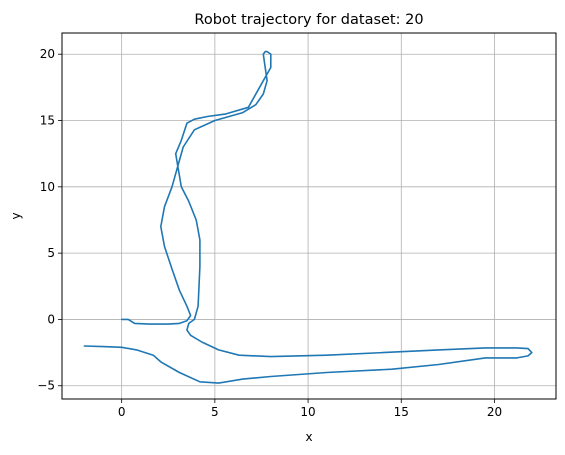 Image resolution: width=565 pixels, height=455 pixels. Describe the element at coordinates (308, 437) in the screenshot. I see `x-axis-label: x` at that location.